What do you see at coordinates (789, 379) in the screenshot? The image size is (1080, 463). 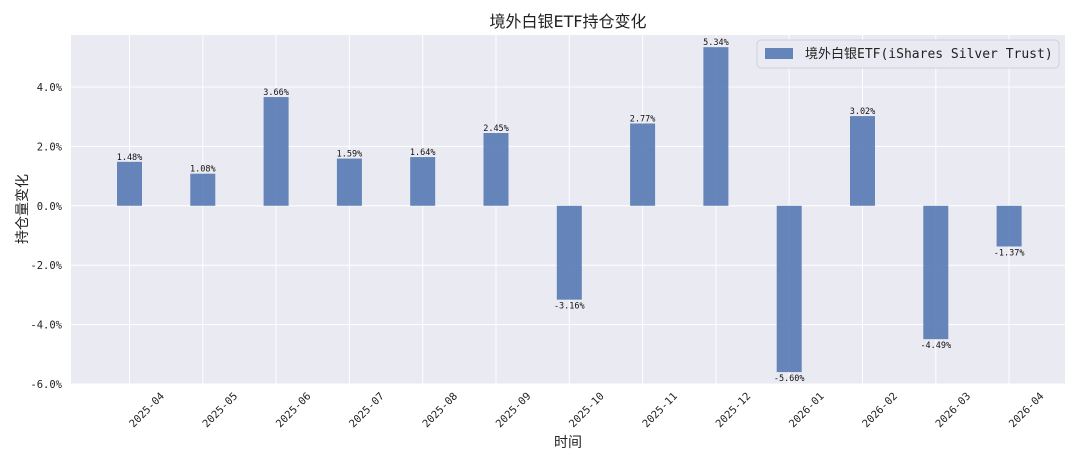 I see `data-label: -5.60%` at bounding box center [789, 379].